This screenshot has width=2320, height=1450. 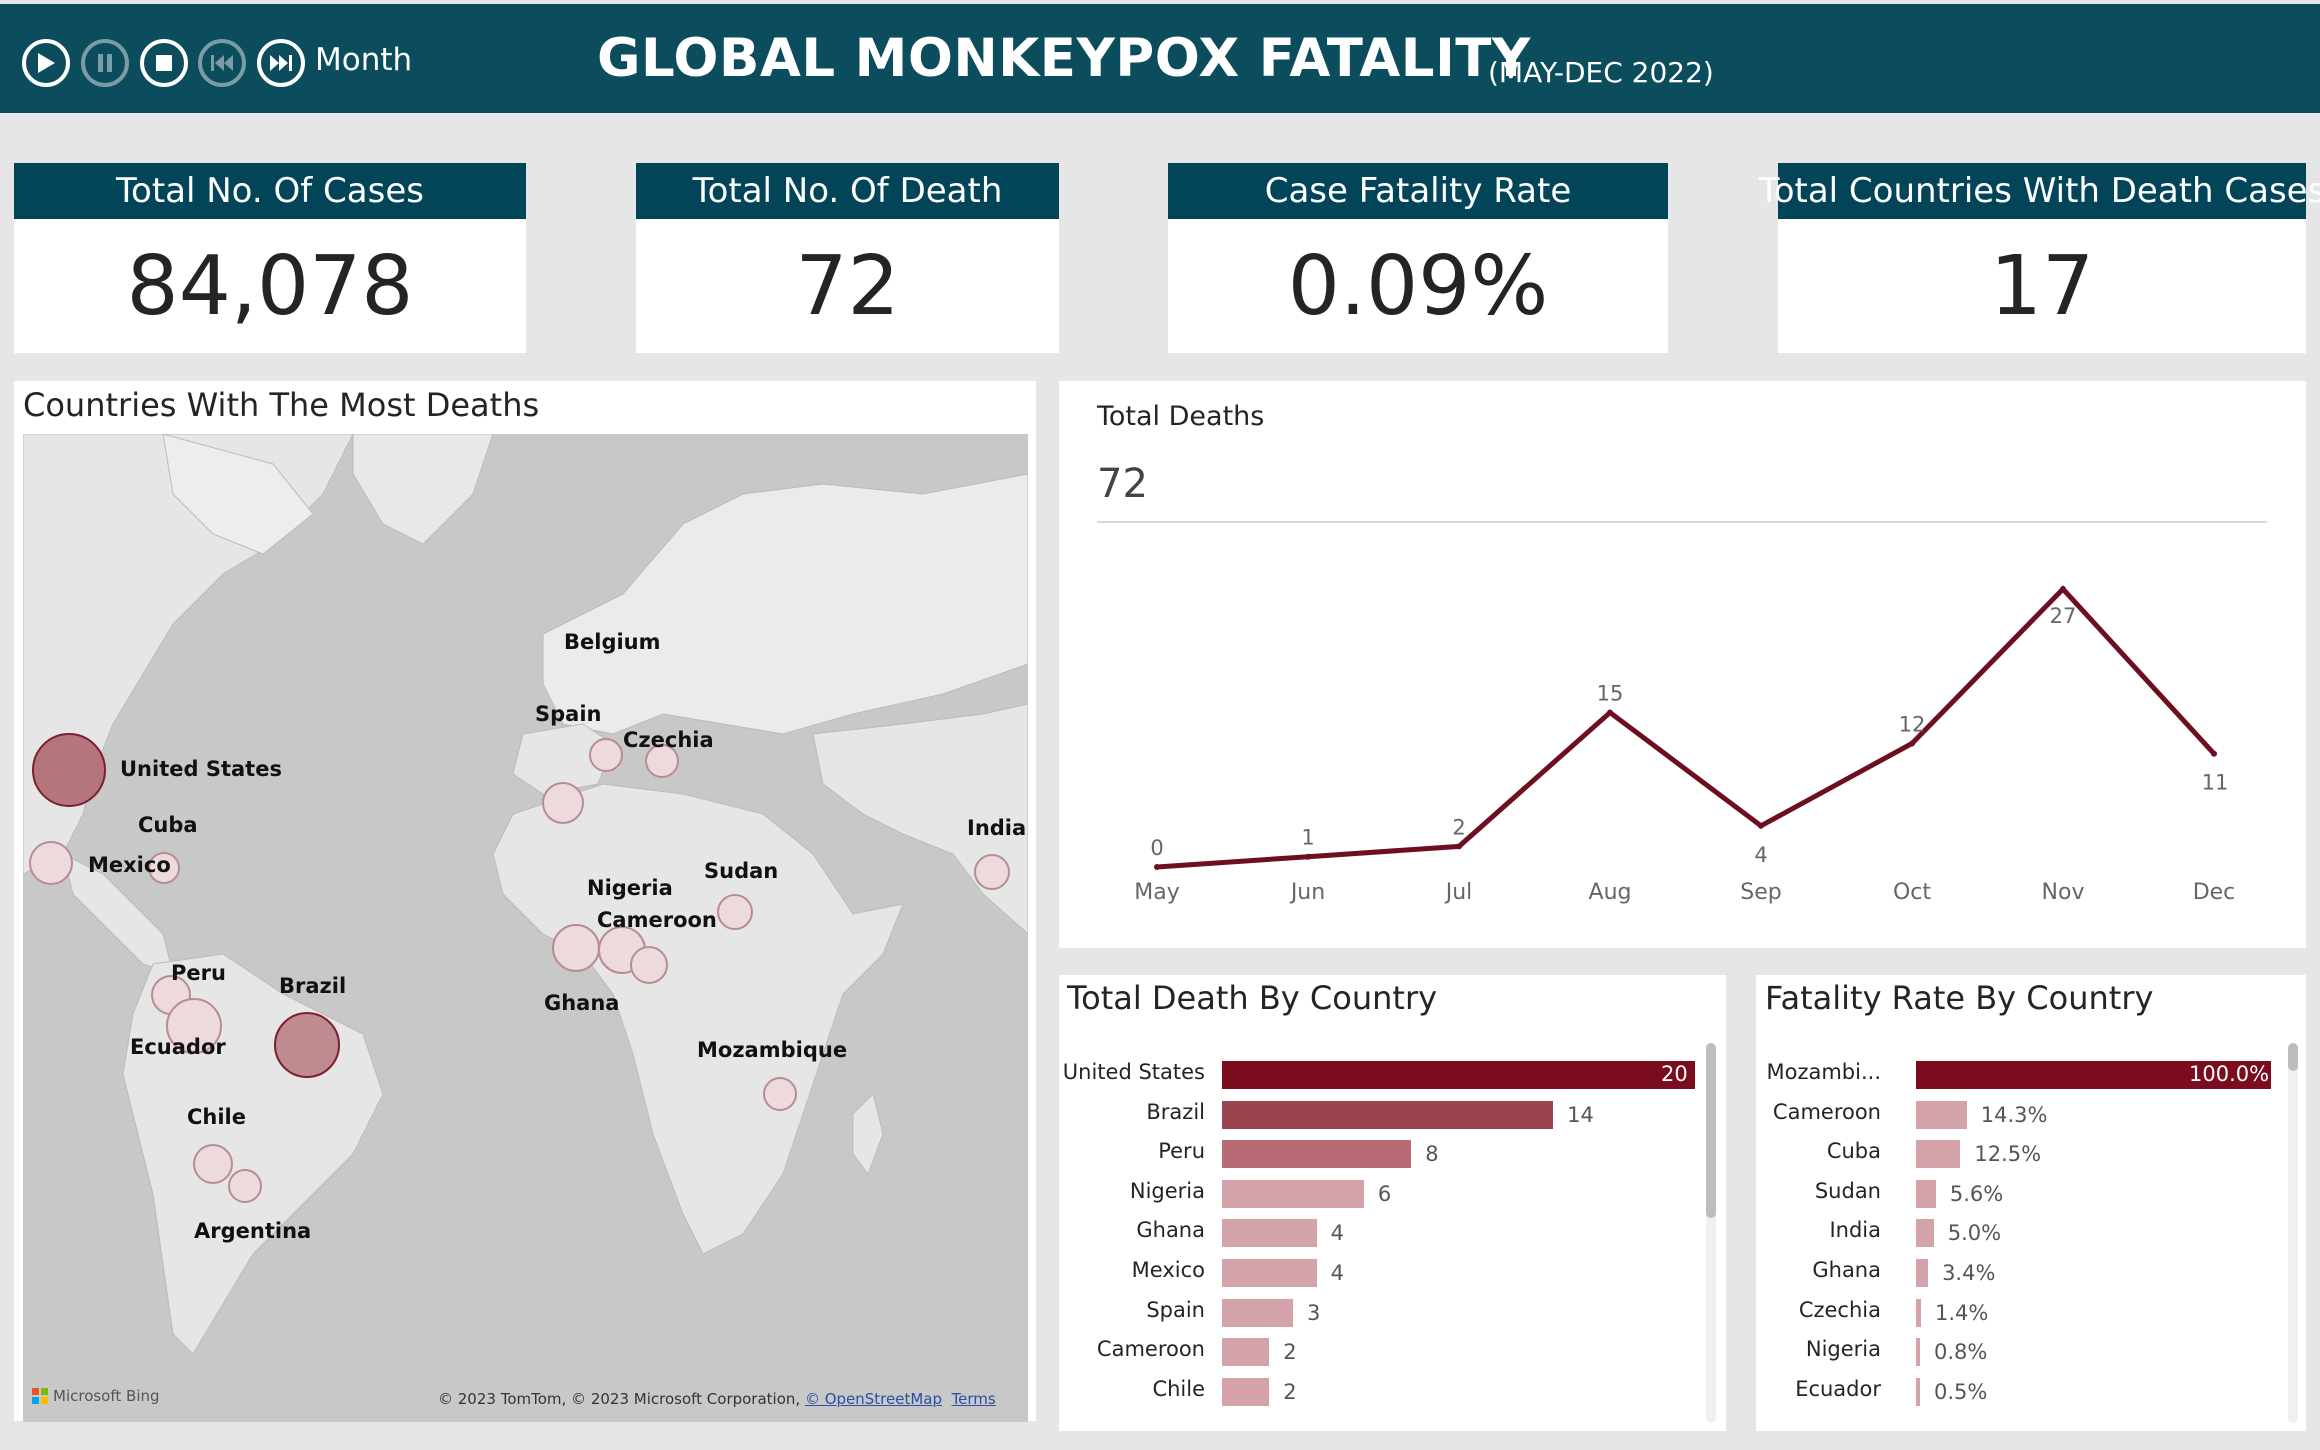 What do you see at coordinates (992, 872) in the screenshot?
I see `map-bubble-india` at bounding box center [992, 872].